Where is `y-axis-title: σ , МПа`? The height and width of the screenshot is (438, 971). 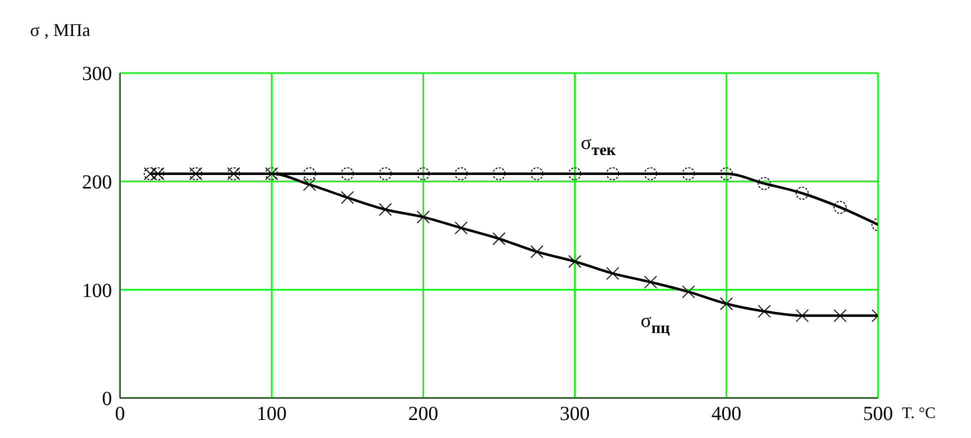
y-axis-title: σ , МПа is located at coordinates (60, 30).